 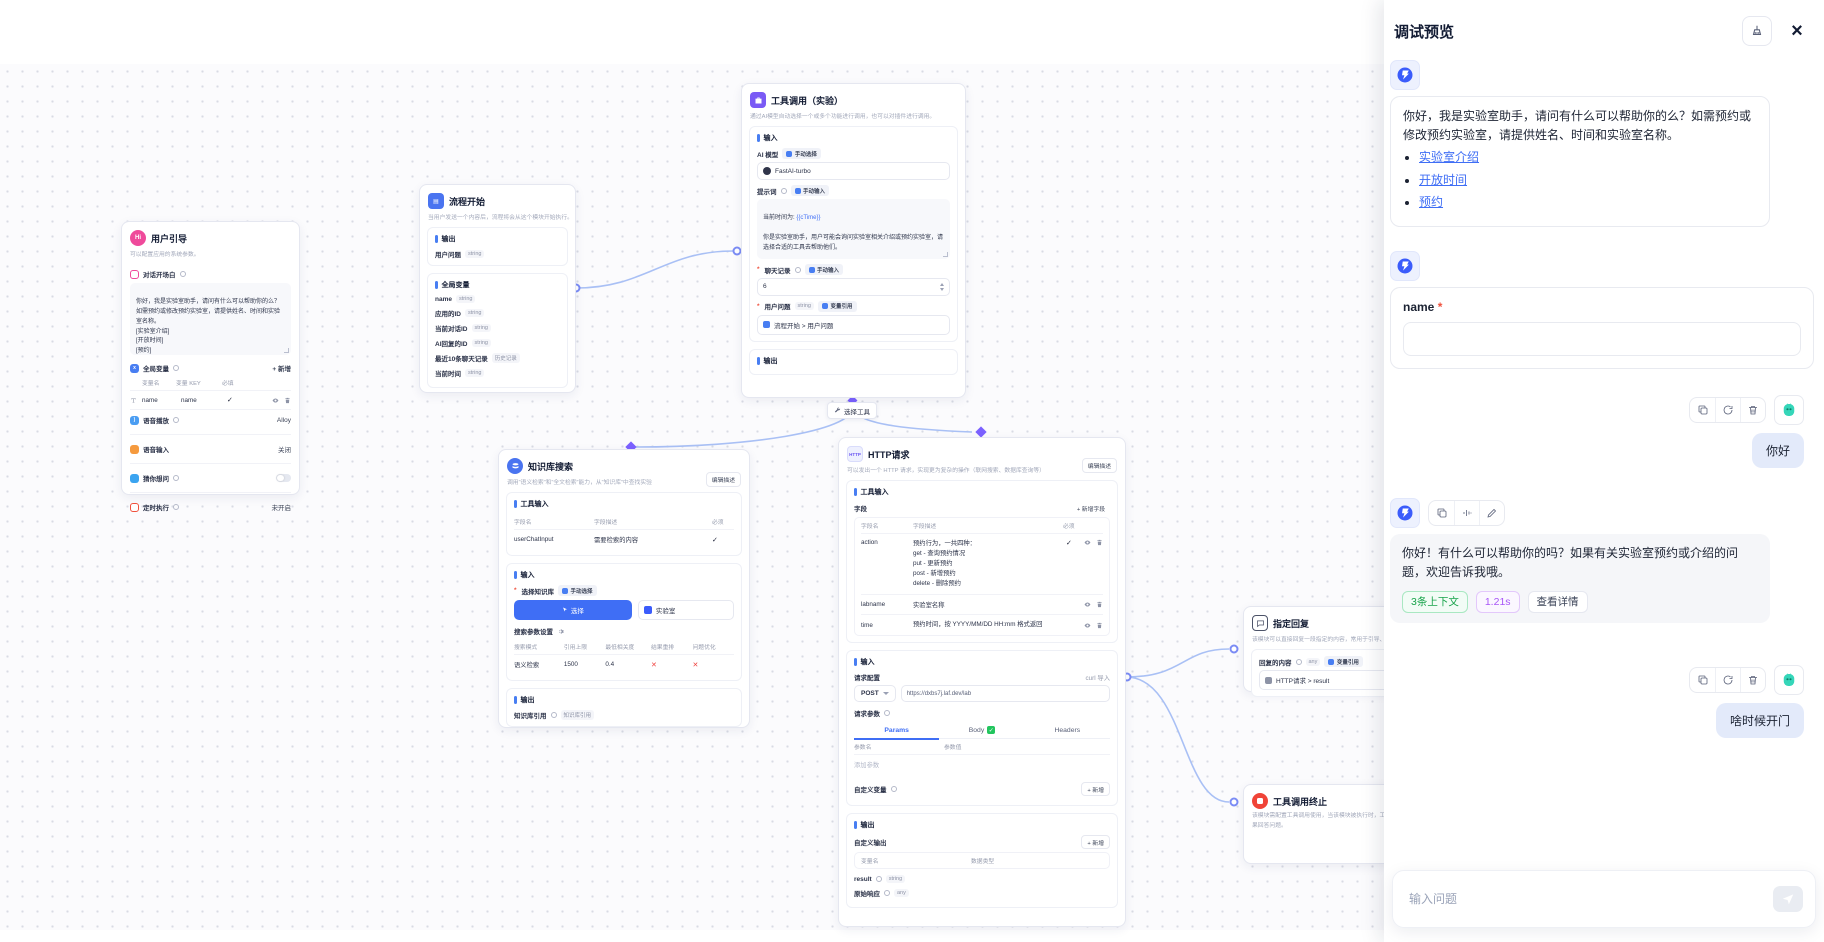 What do you see at coordinates (873, 605) in the screenshot?
I see `field-name: labname` at bounding box center [873, 605].